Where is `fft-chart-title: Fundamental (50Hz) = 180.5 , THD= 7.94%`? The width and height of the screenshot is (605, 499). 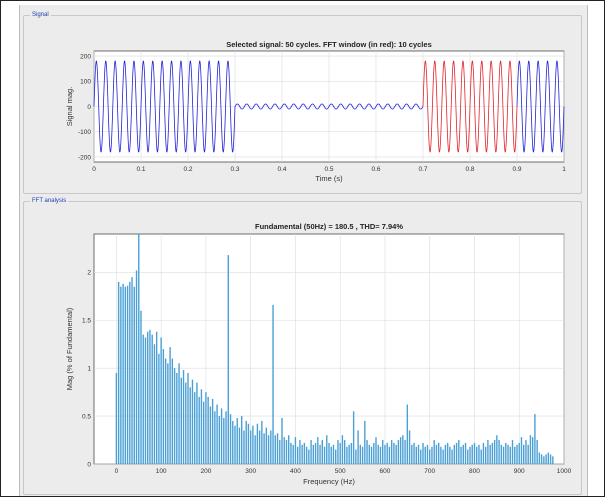
fft-chart-title: Fundamental (50Hz) = 180.5 , THD= 7.94% is located at coordinates (329, 226).